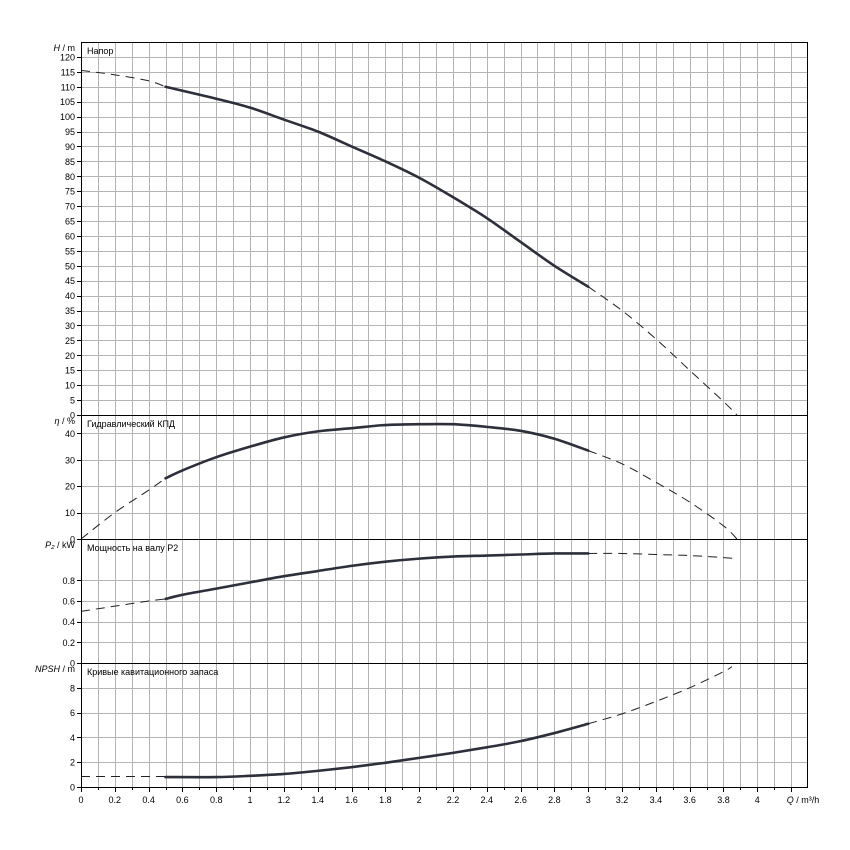 The height and width of the screenshot is (850, 850). I want to click on x-tick-label: 2.6, so click(520, 800).